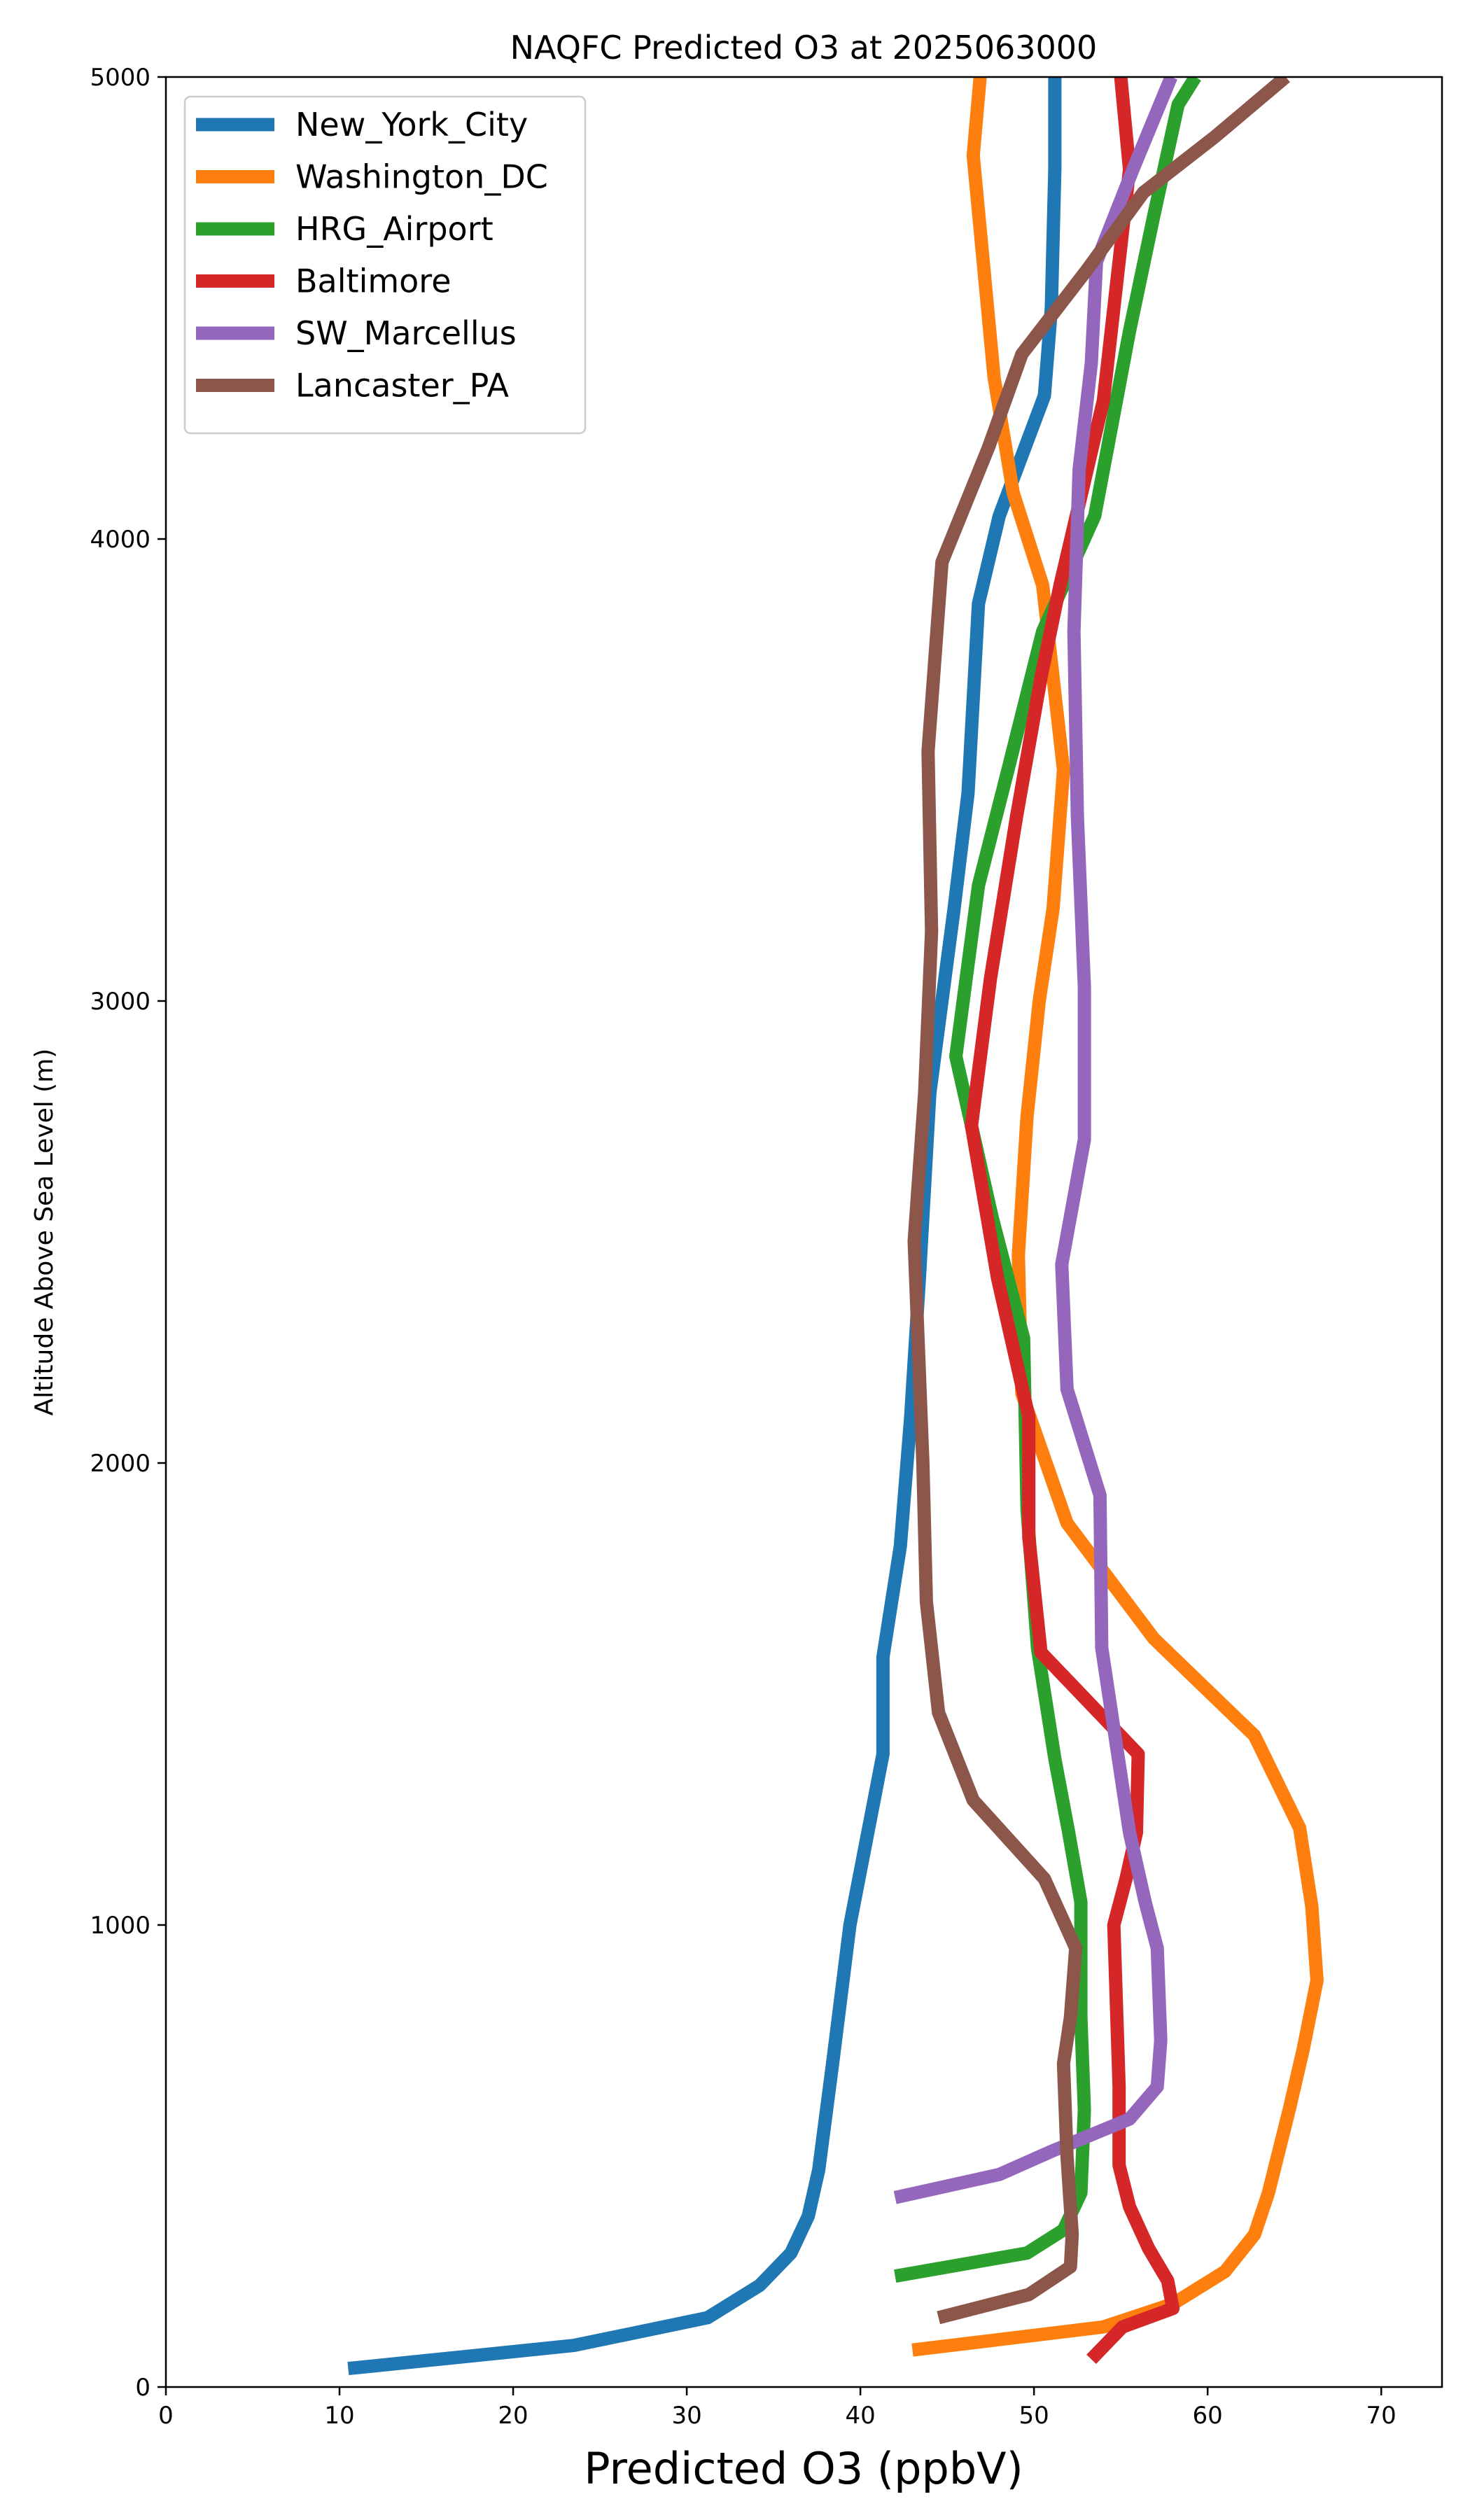 This screenshot has height=2520, width=1470. What do you see at coordinates (686, 2416) in the screenshot?
I see `x-tick-label: 30` at bounding box center [686, 2416].